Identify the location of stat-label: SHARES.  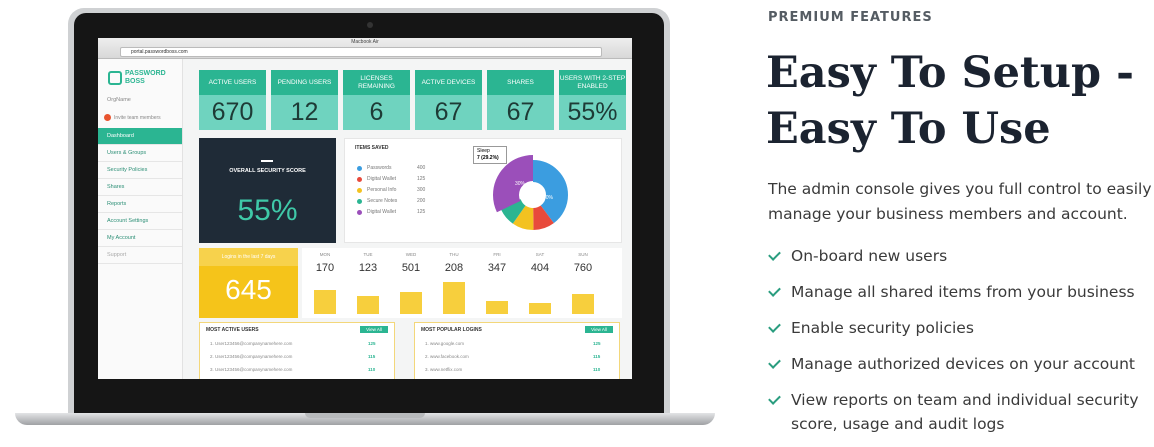
(520, 82).